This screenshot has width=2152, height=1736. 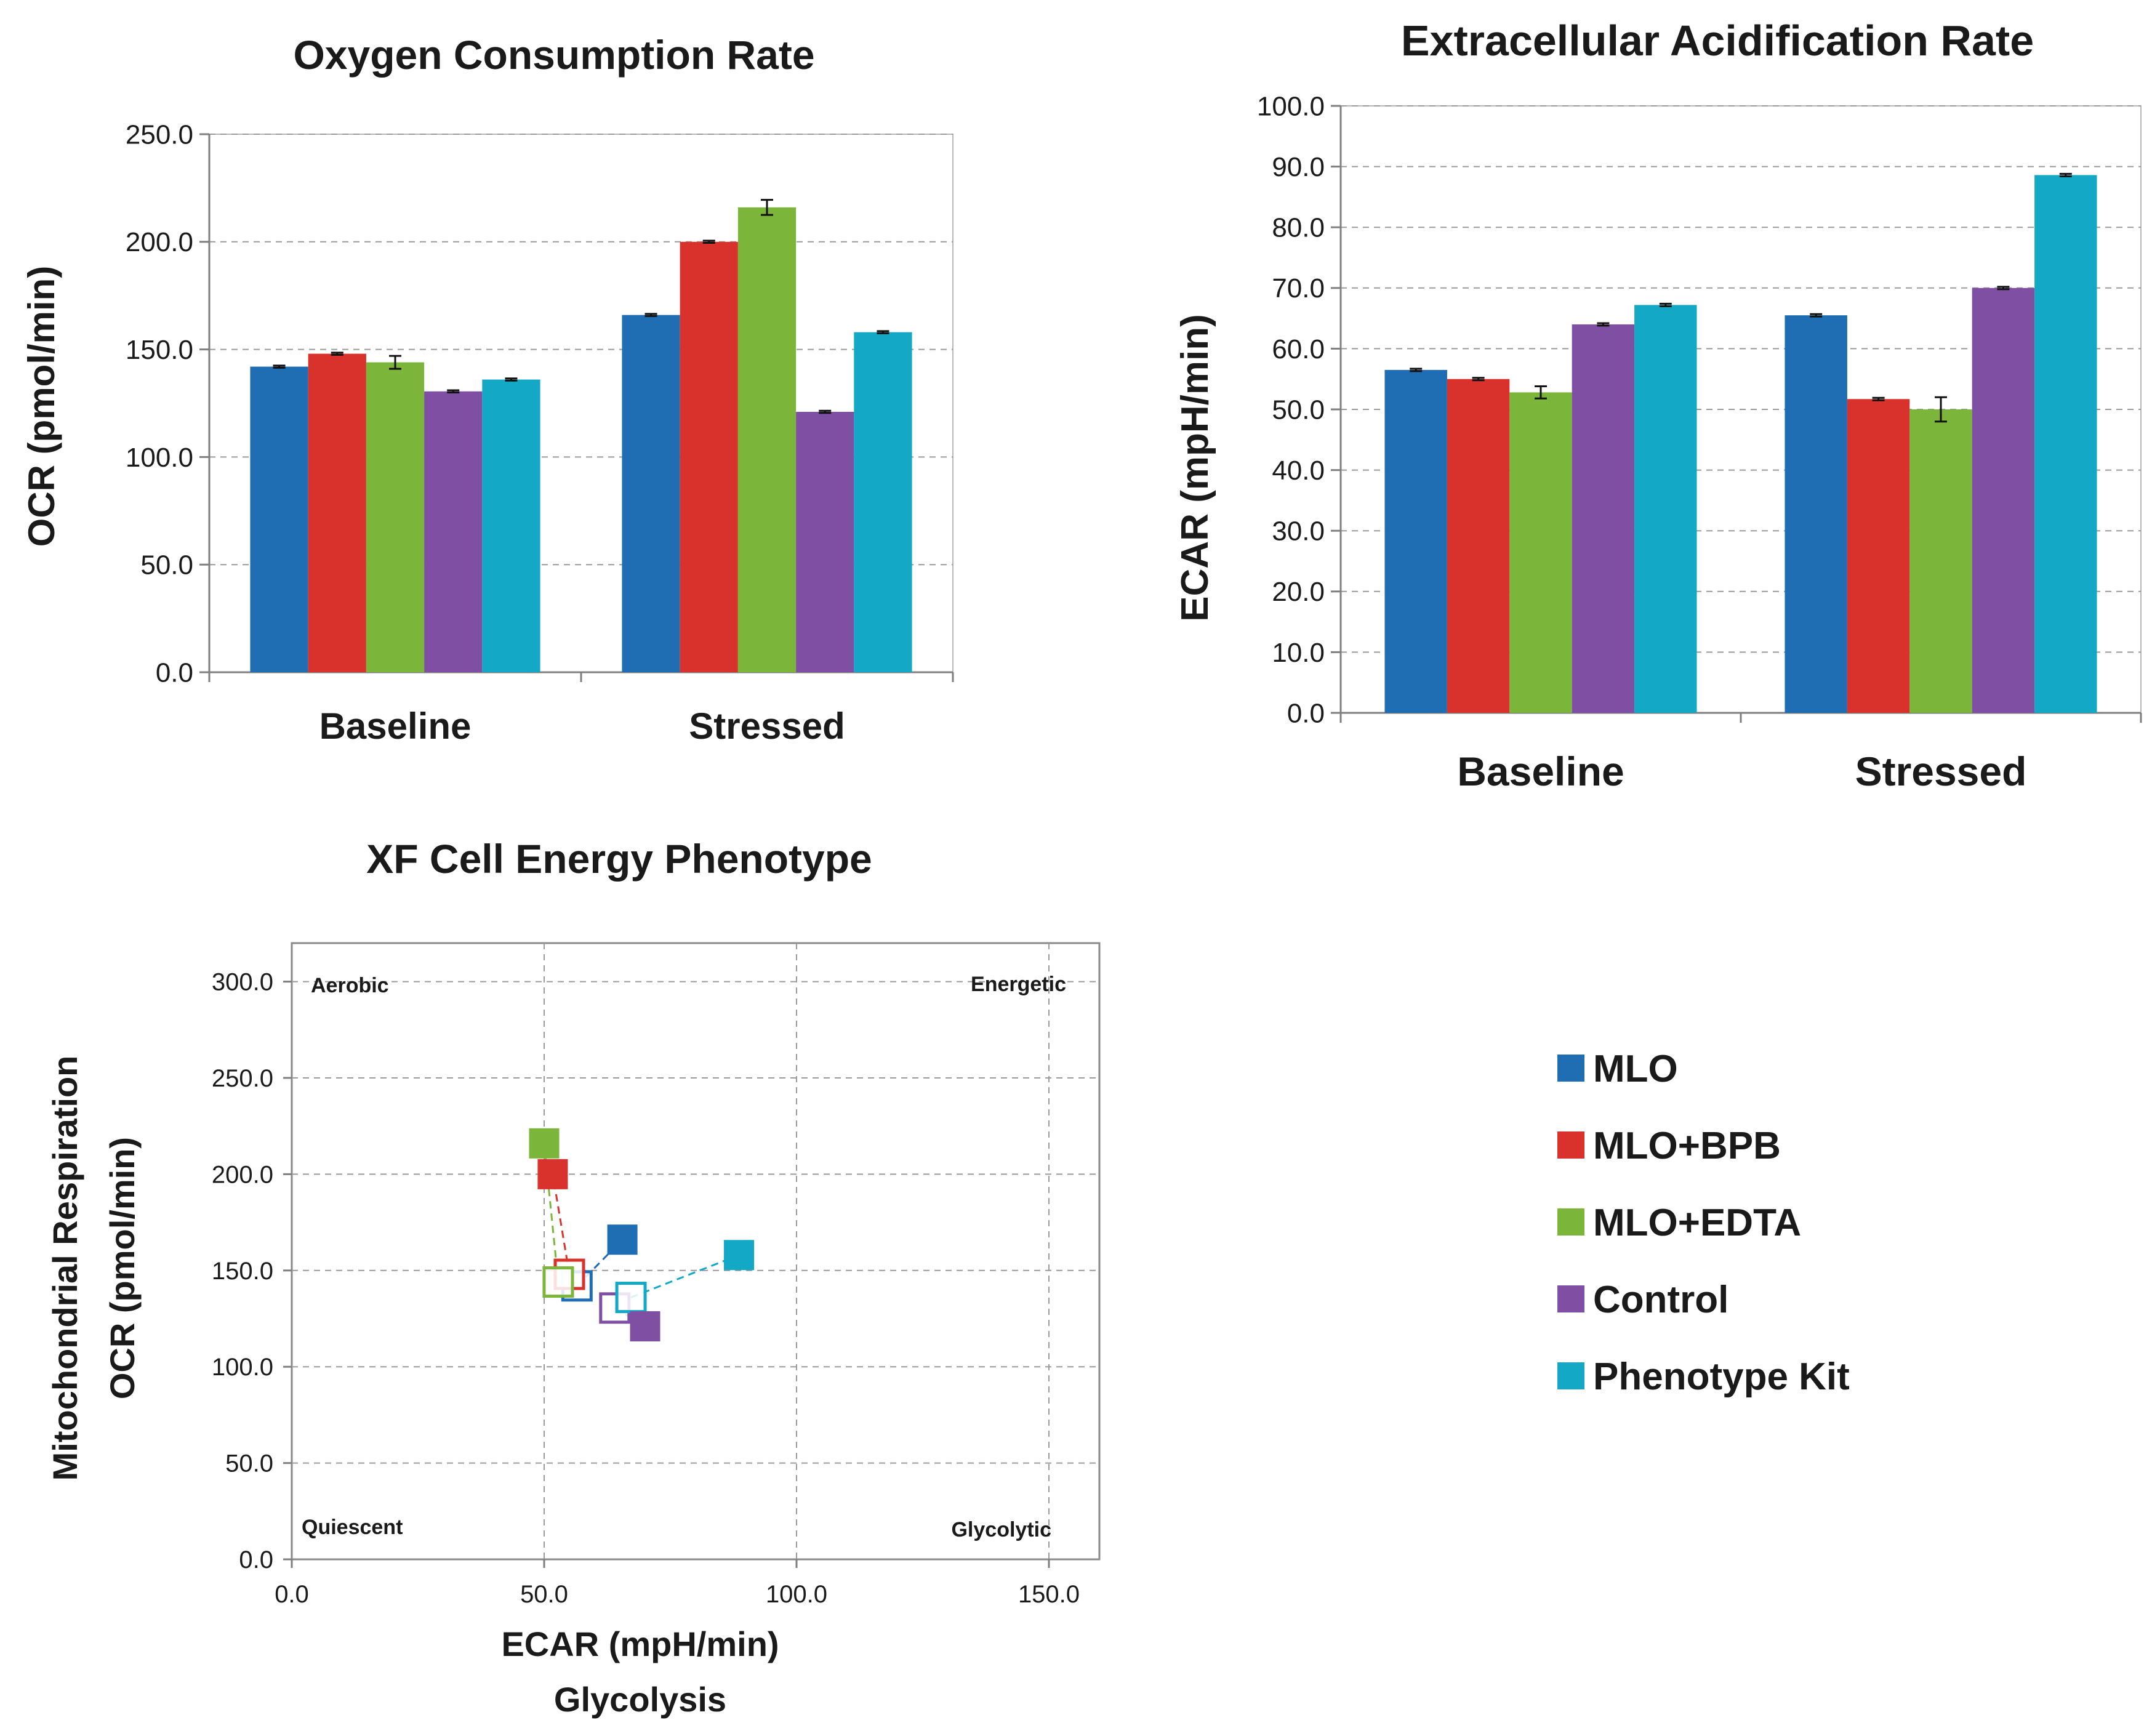 I want to click on ocr-chart-title: Oxygen Consumption Rate, so click(x=553, y=55).